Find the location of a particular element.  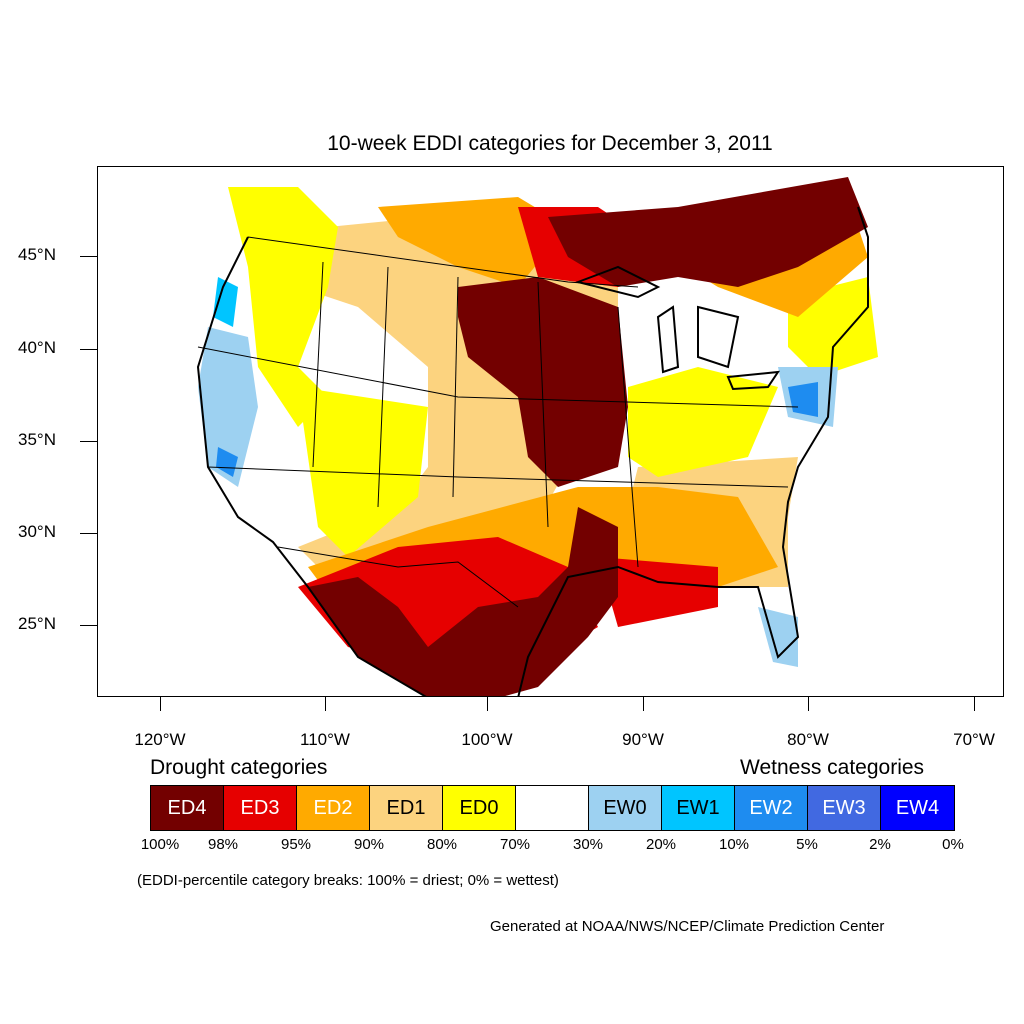

ed0-region-center is located at coordinates (363, 472).